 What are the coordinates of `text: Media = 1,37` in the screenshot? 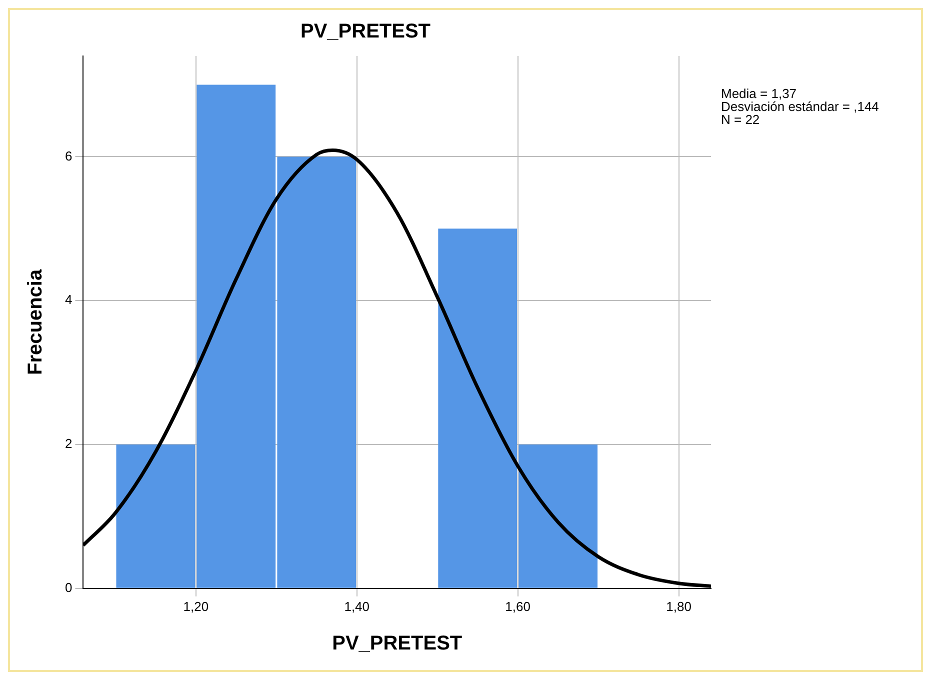 It's located at (759, 94).